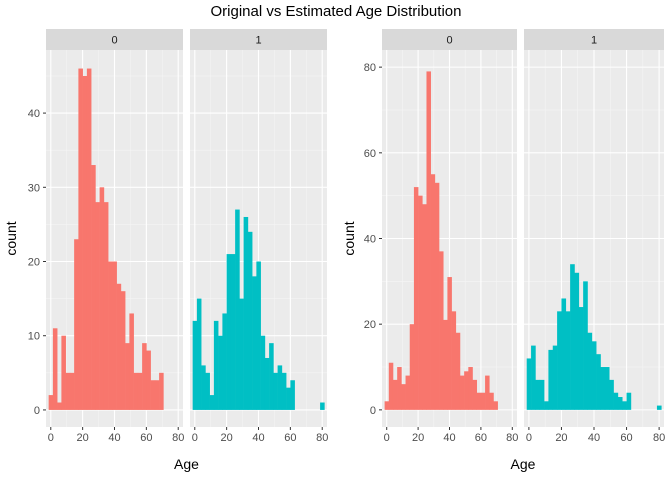 The width and height of the screenshot is (672, 480). What do you see at coordinates (34, 337) in the screenshot?
I see `y-tick-label: 10` at bounding box center [34, 337].